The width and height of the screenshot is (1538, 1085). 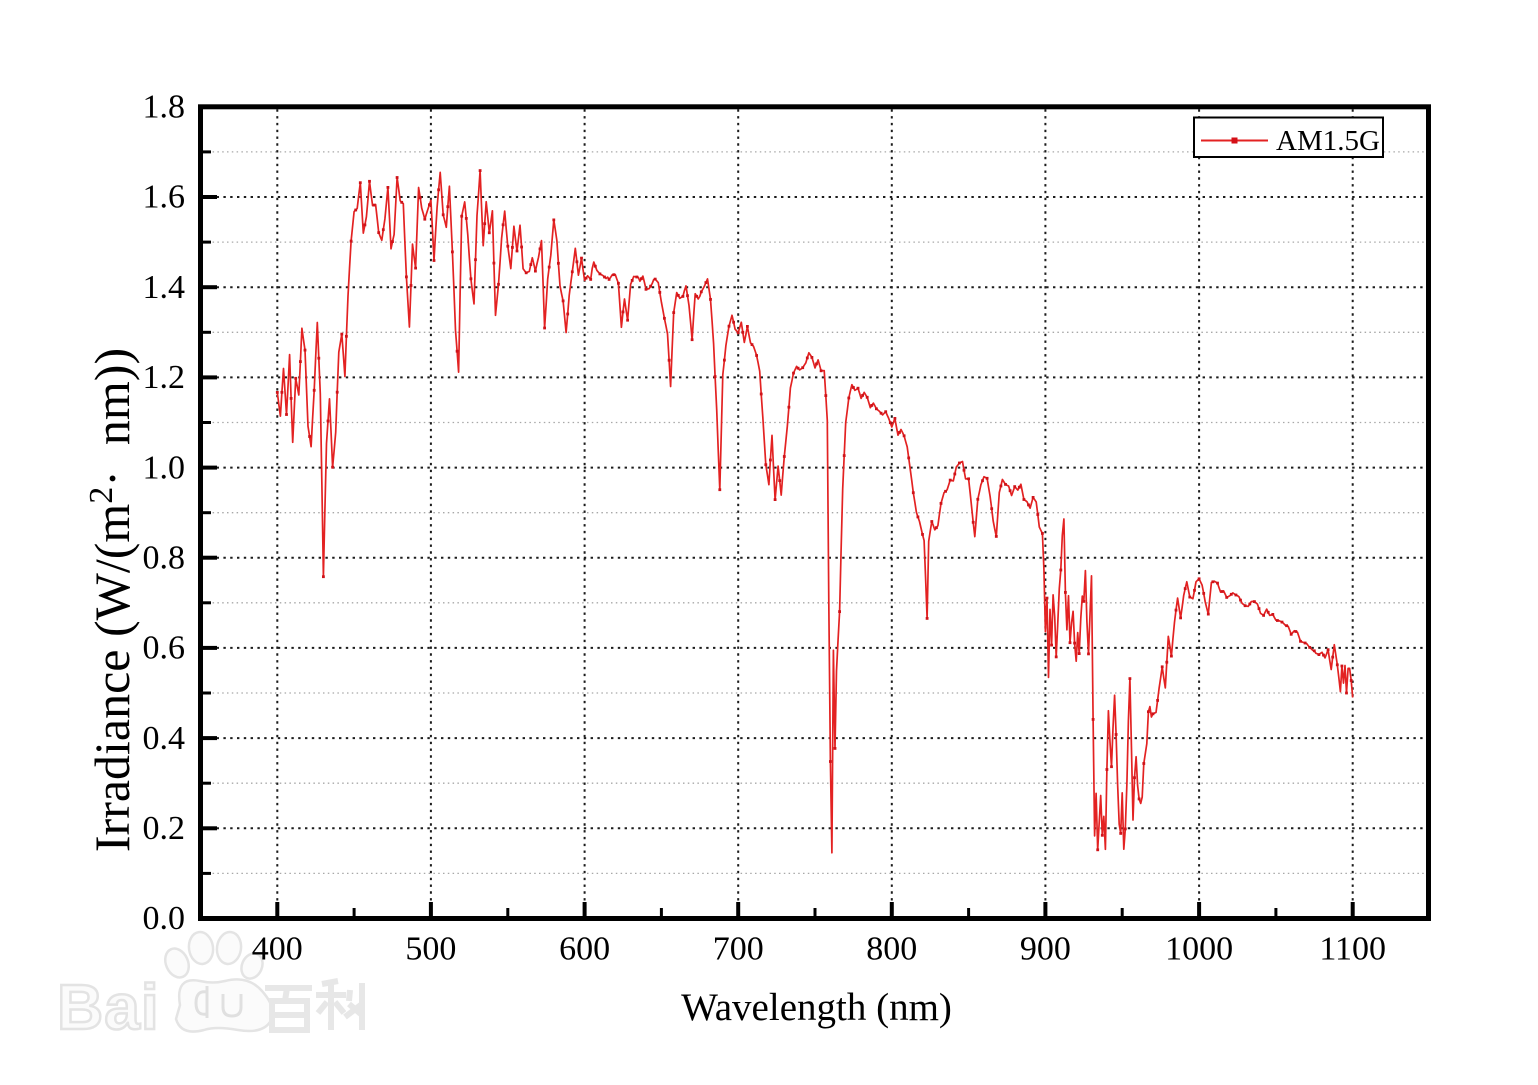 What do you see at coordinates (164, 197) in the screenshot?
I see `svg-text: 1.6` at bounding box center [164, 197].